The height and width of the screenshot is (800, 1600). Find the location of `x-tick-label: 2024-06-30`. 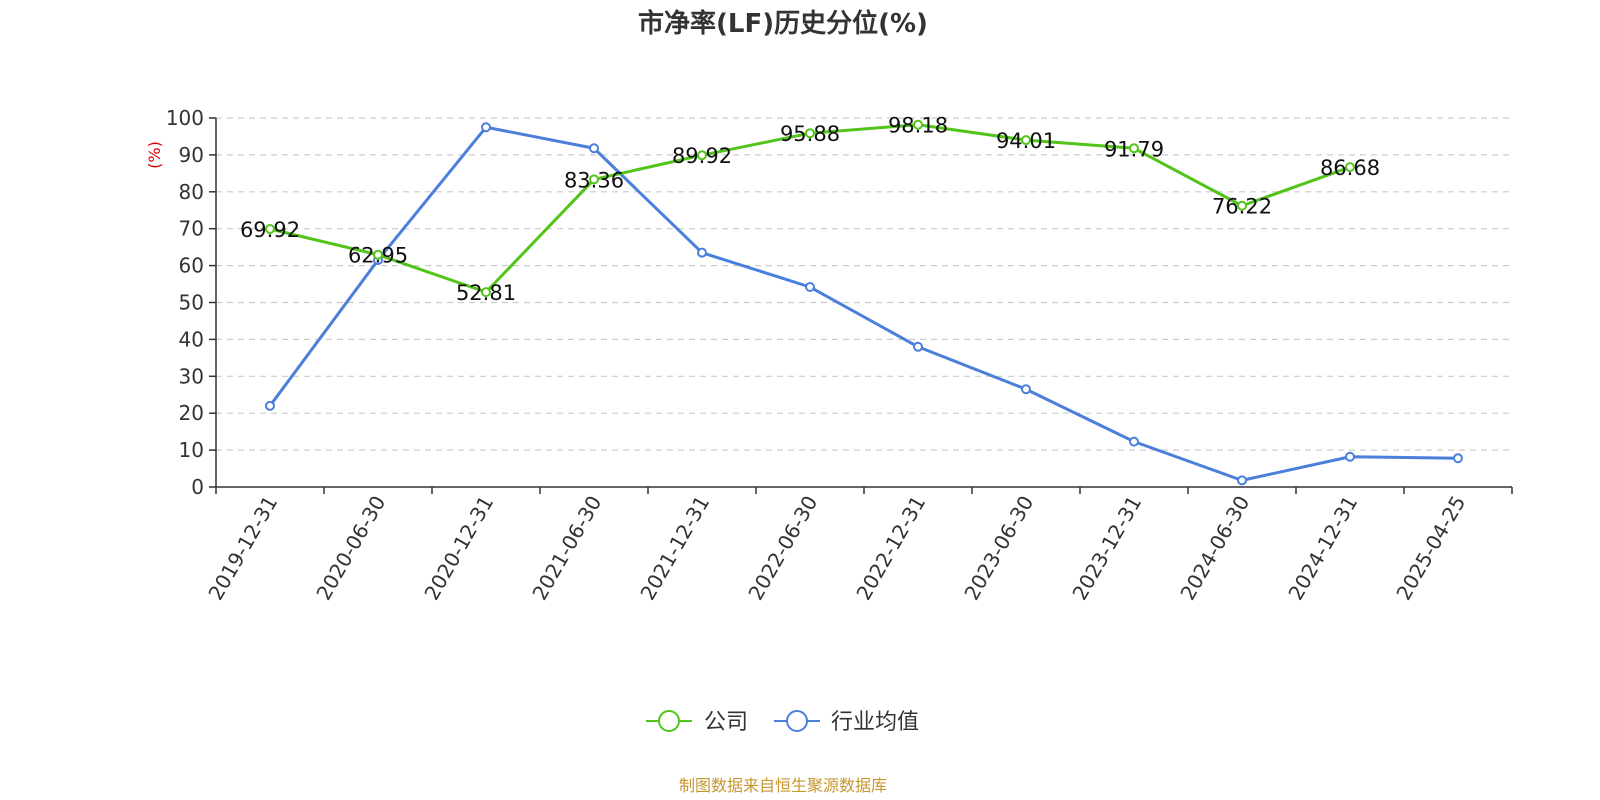

x-tick-label: 2024-06-30 is located at coordinates (1214, 548).